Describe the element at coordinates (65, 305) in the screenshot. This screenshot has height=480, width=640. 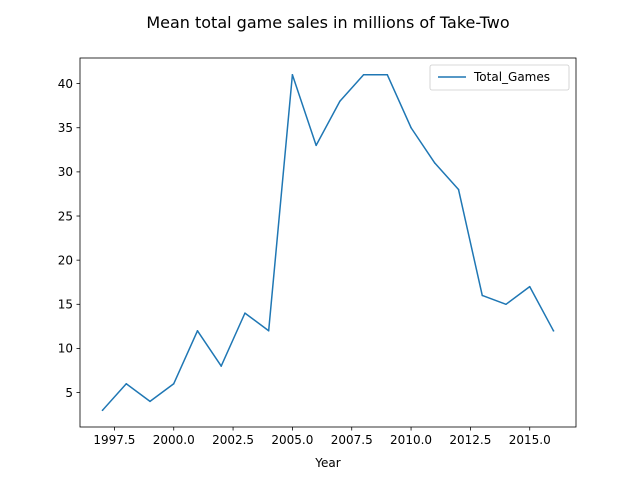
I see `y-tick-label: 15` at that location.